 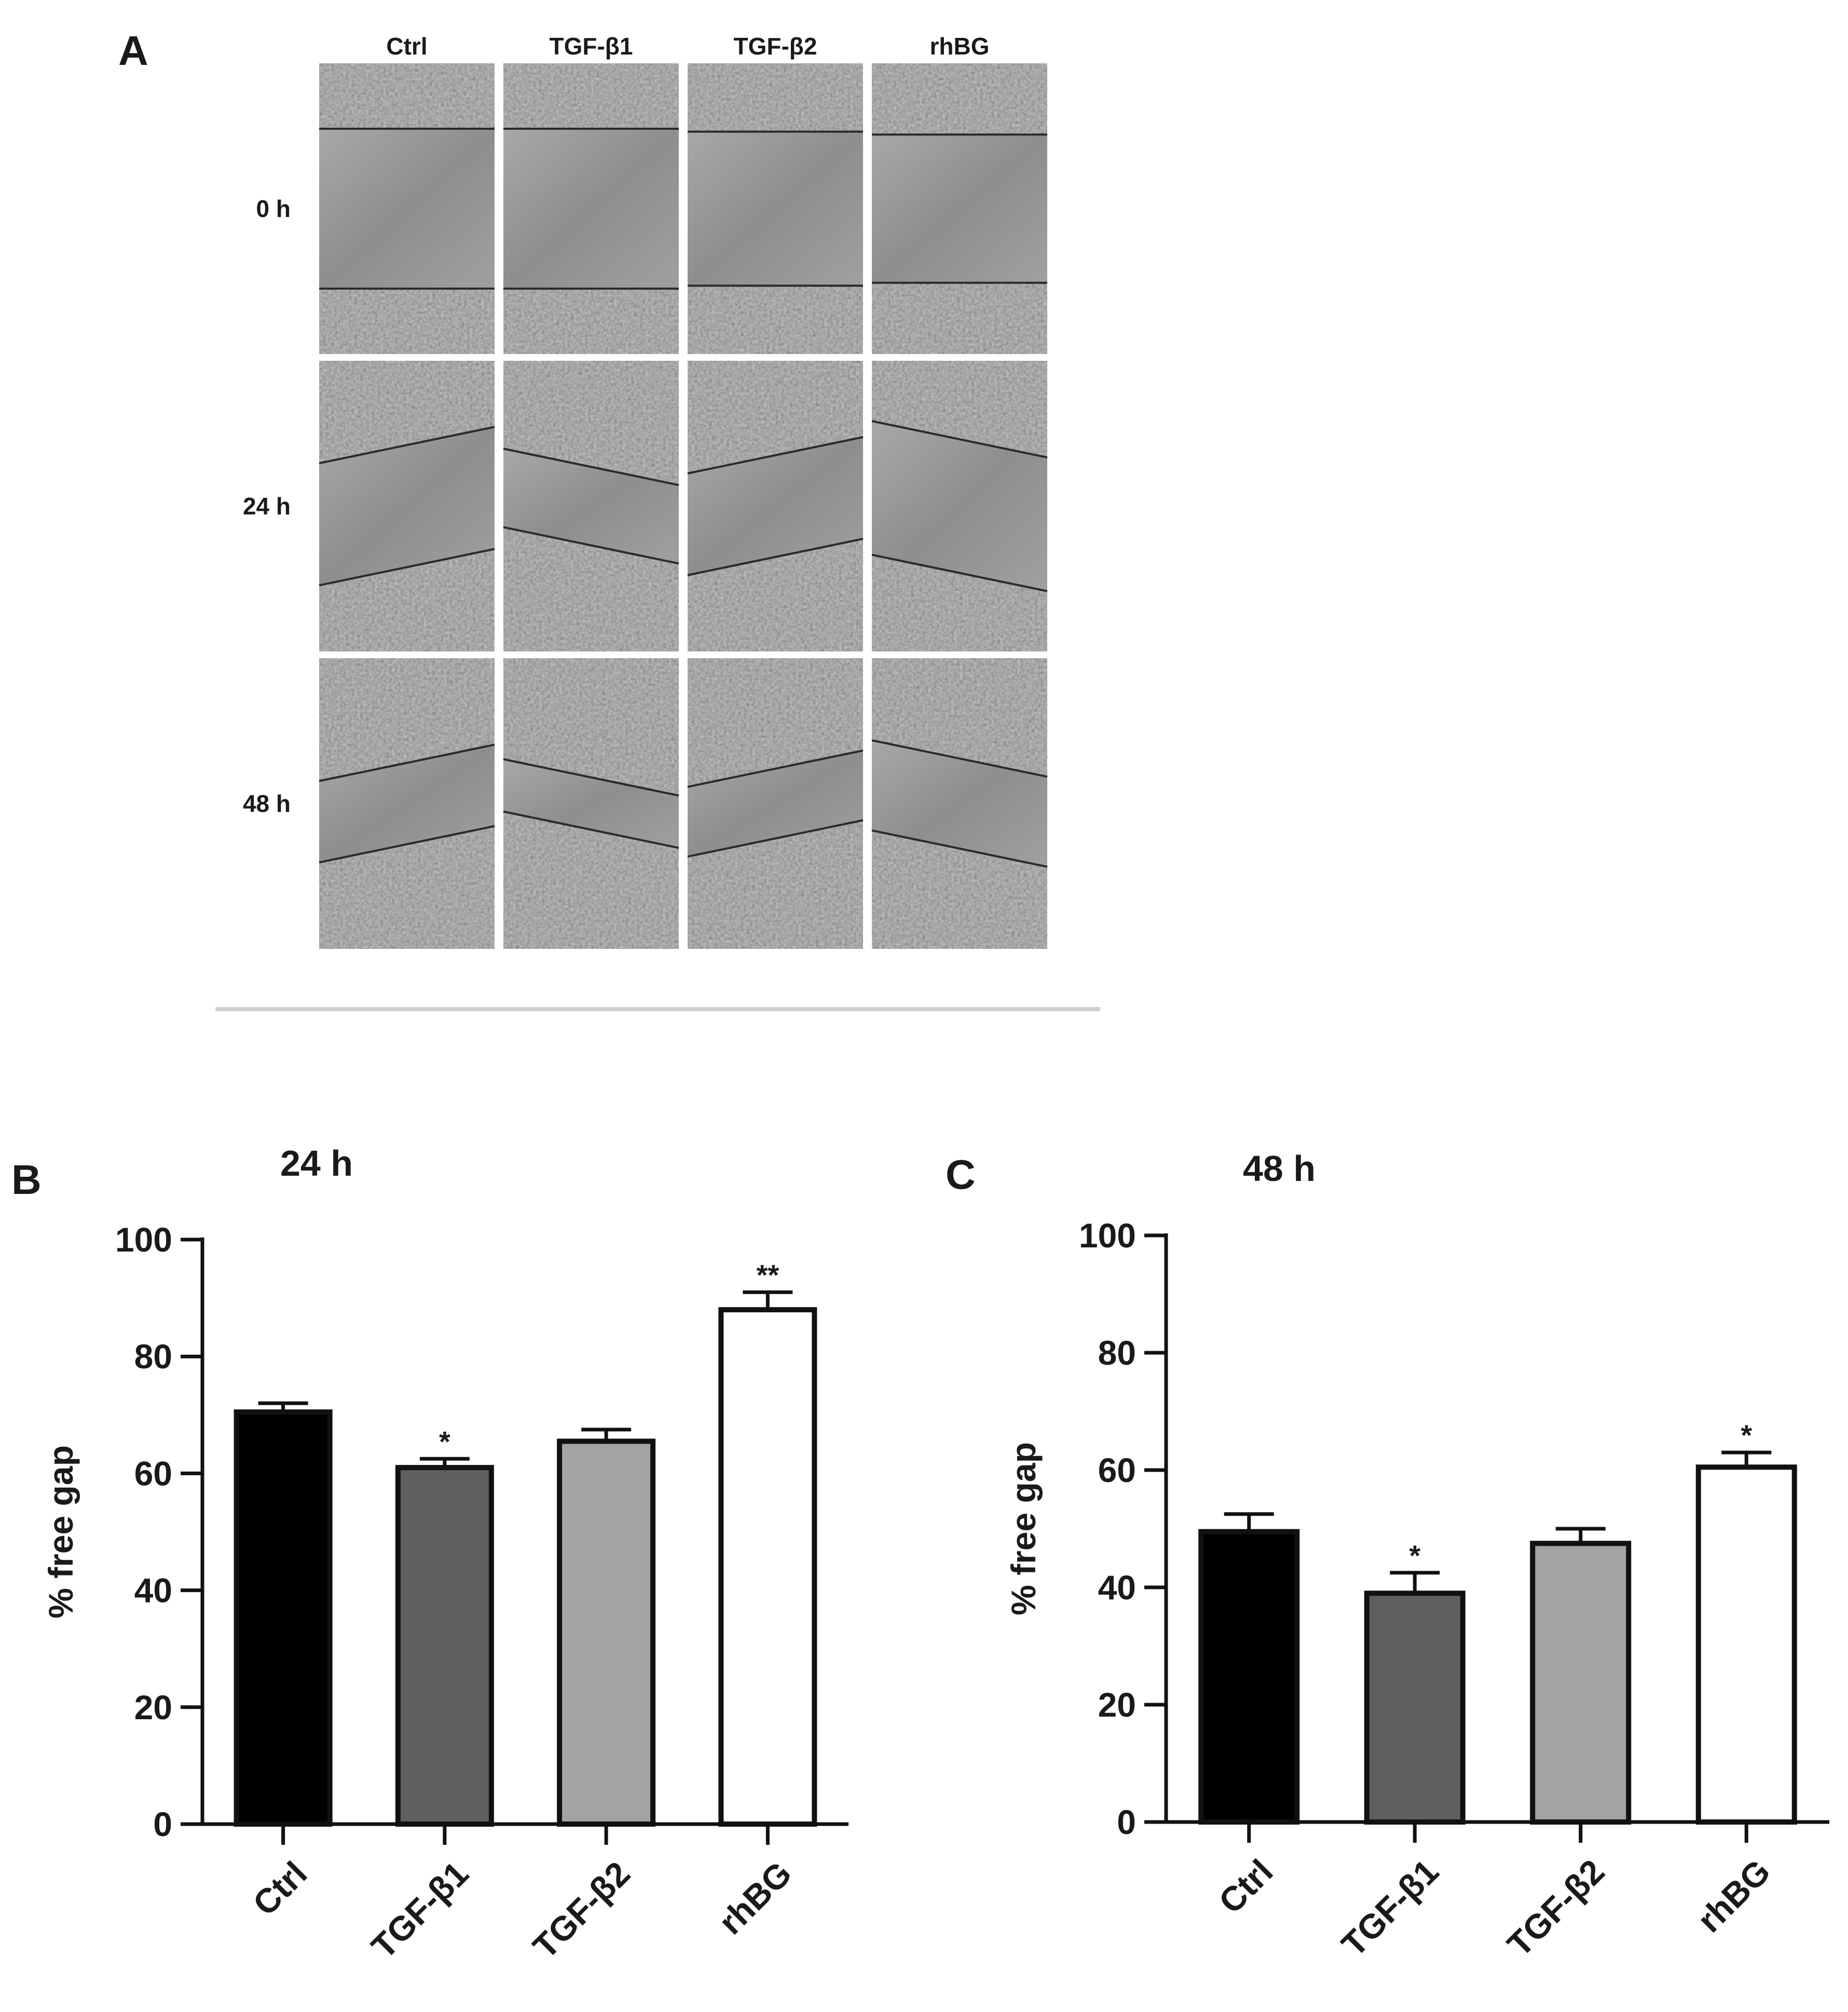 What do you see at coordinates (960, 46) in the screenshot?
I see `column-label: rhBG` at bounding box center [960, 46].